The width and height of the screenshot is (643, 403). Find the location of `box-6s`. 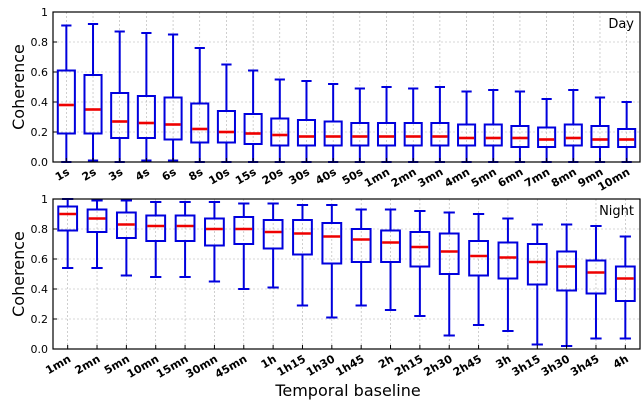

box-6s is located at coordinates (173, 97).